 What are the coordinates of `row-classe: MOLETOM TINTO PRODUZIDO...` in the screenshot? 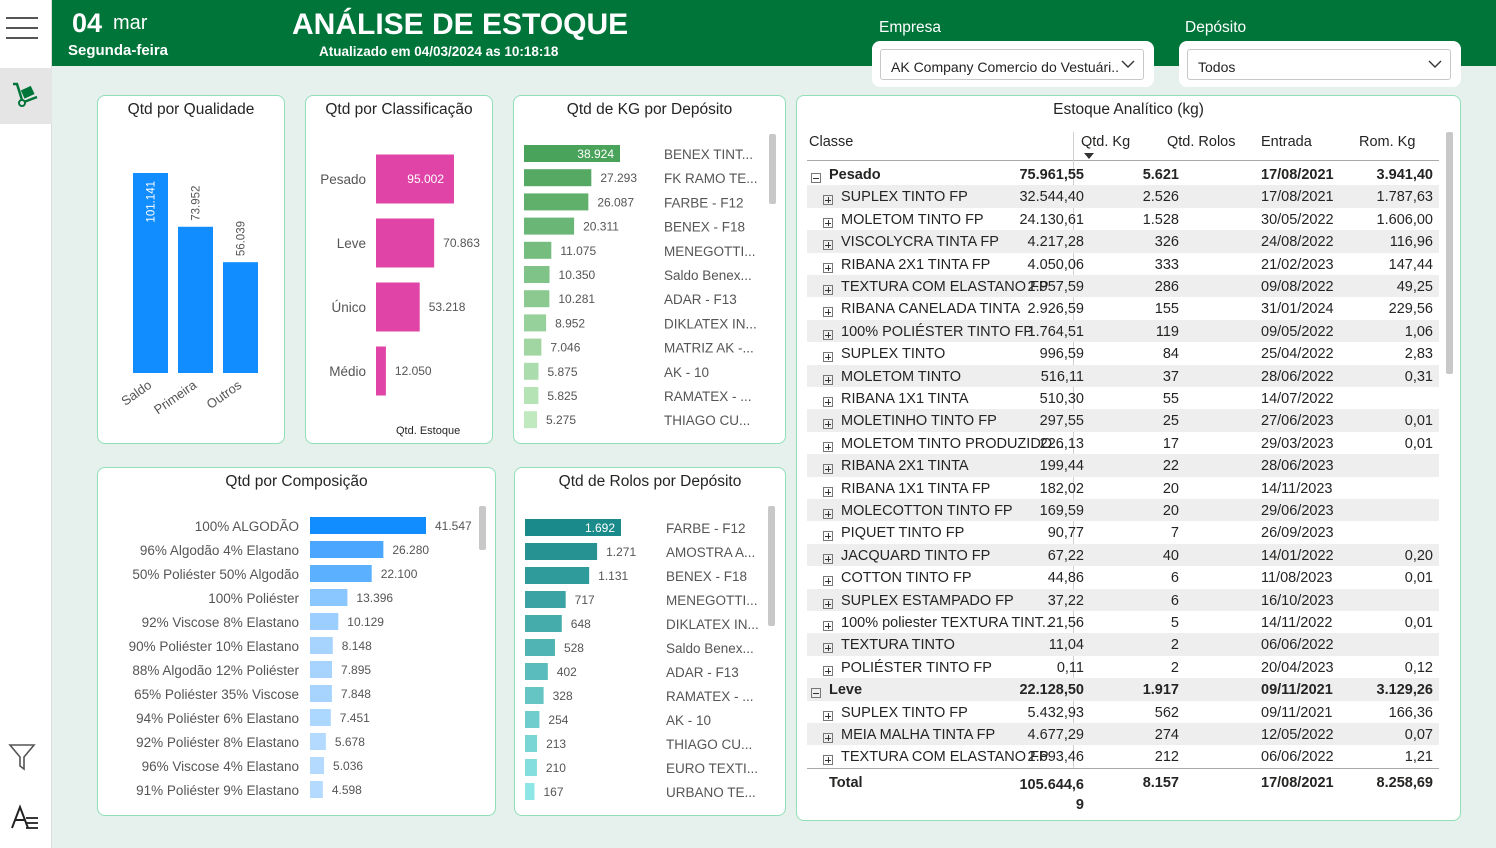 It's located at (943, 444).